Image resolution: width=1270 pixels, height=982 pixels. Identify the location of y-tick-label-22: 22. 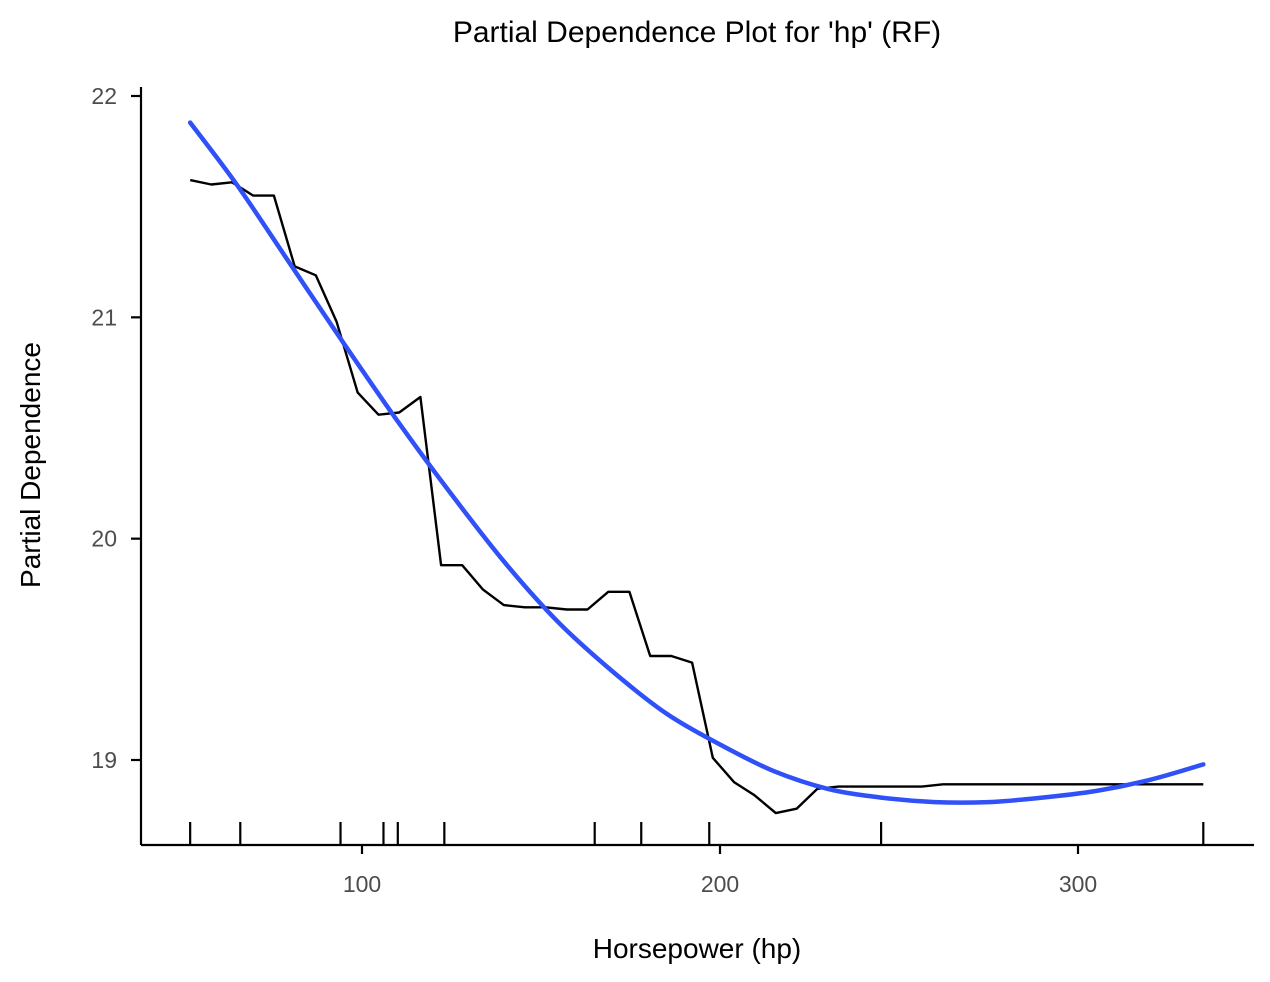
(104, 96).